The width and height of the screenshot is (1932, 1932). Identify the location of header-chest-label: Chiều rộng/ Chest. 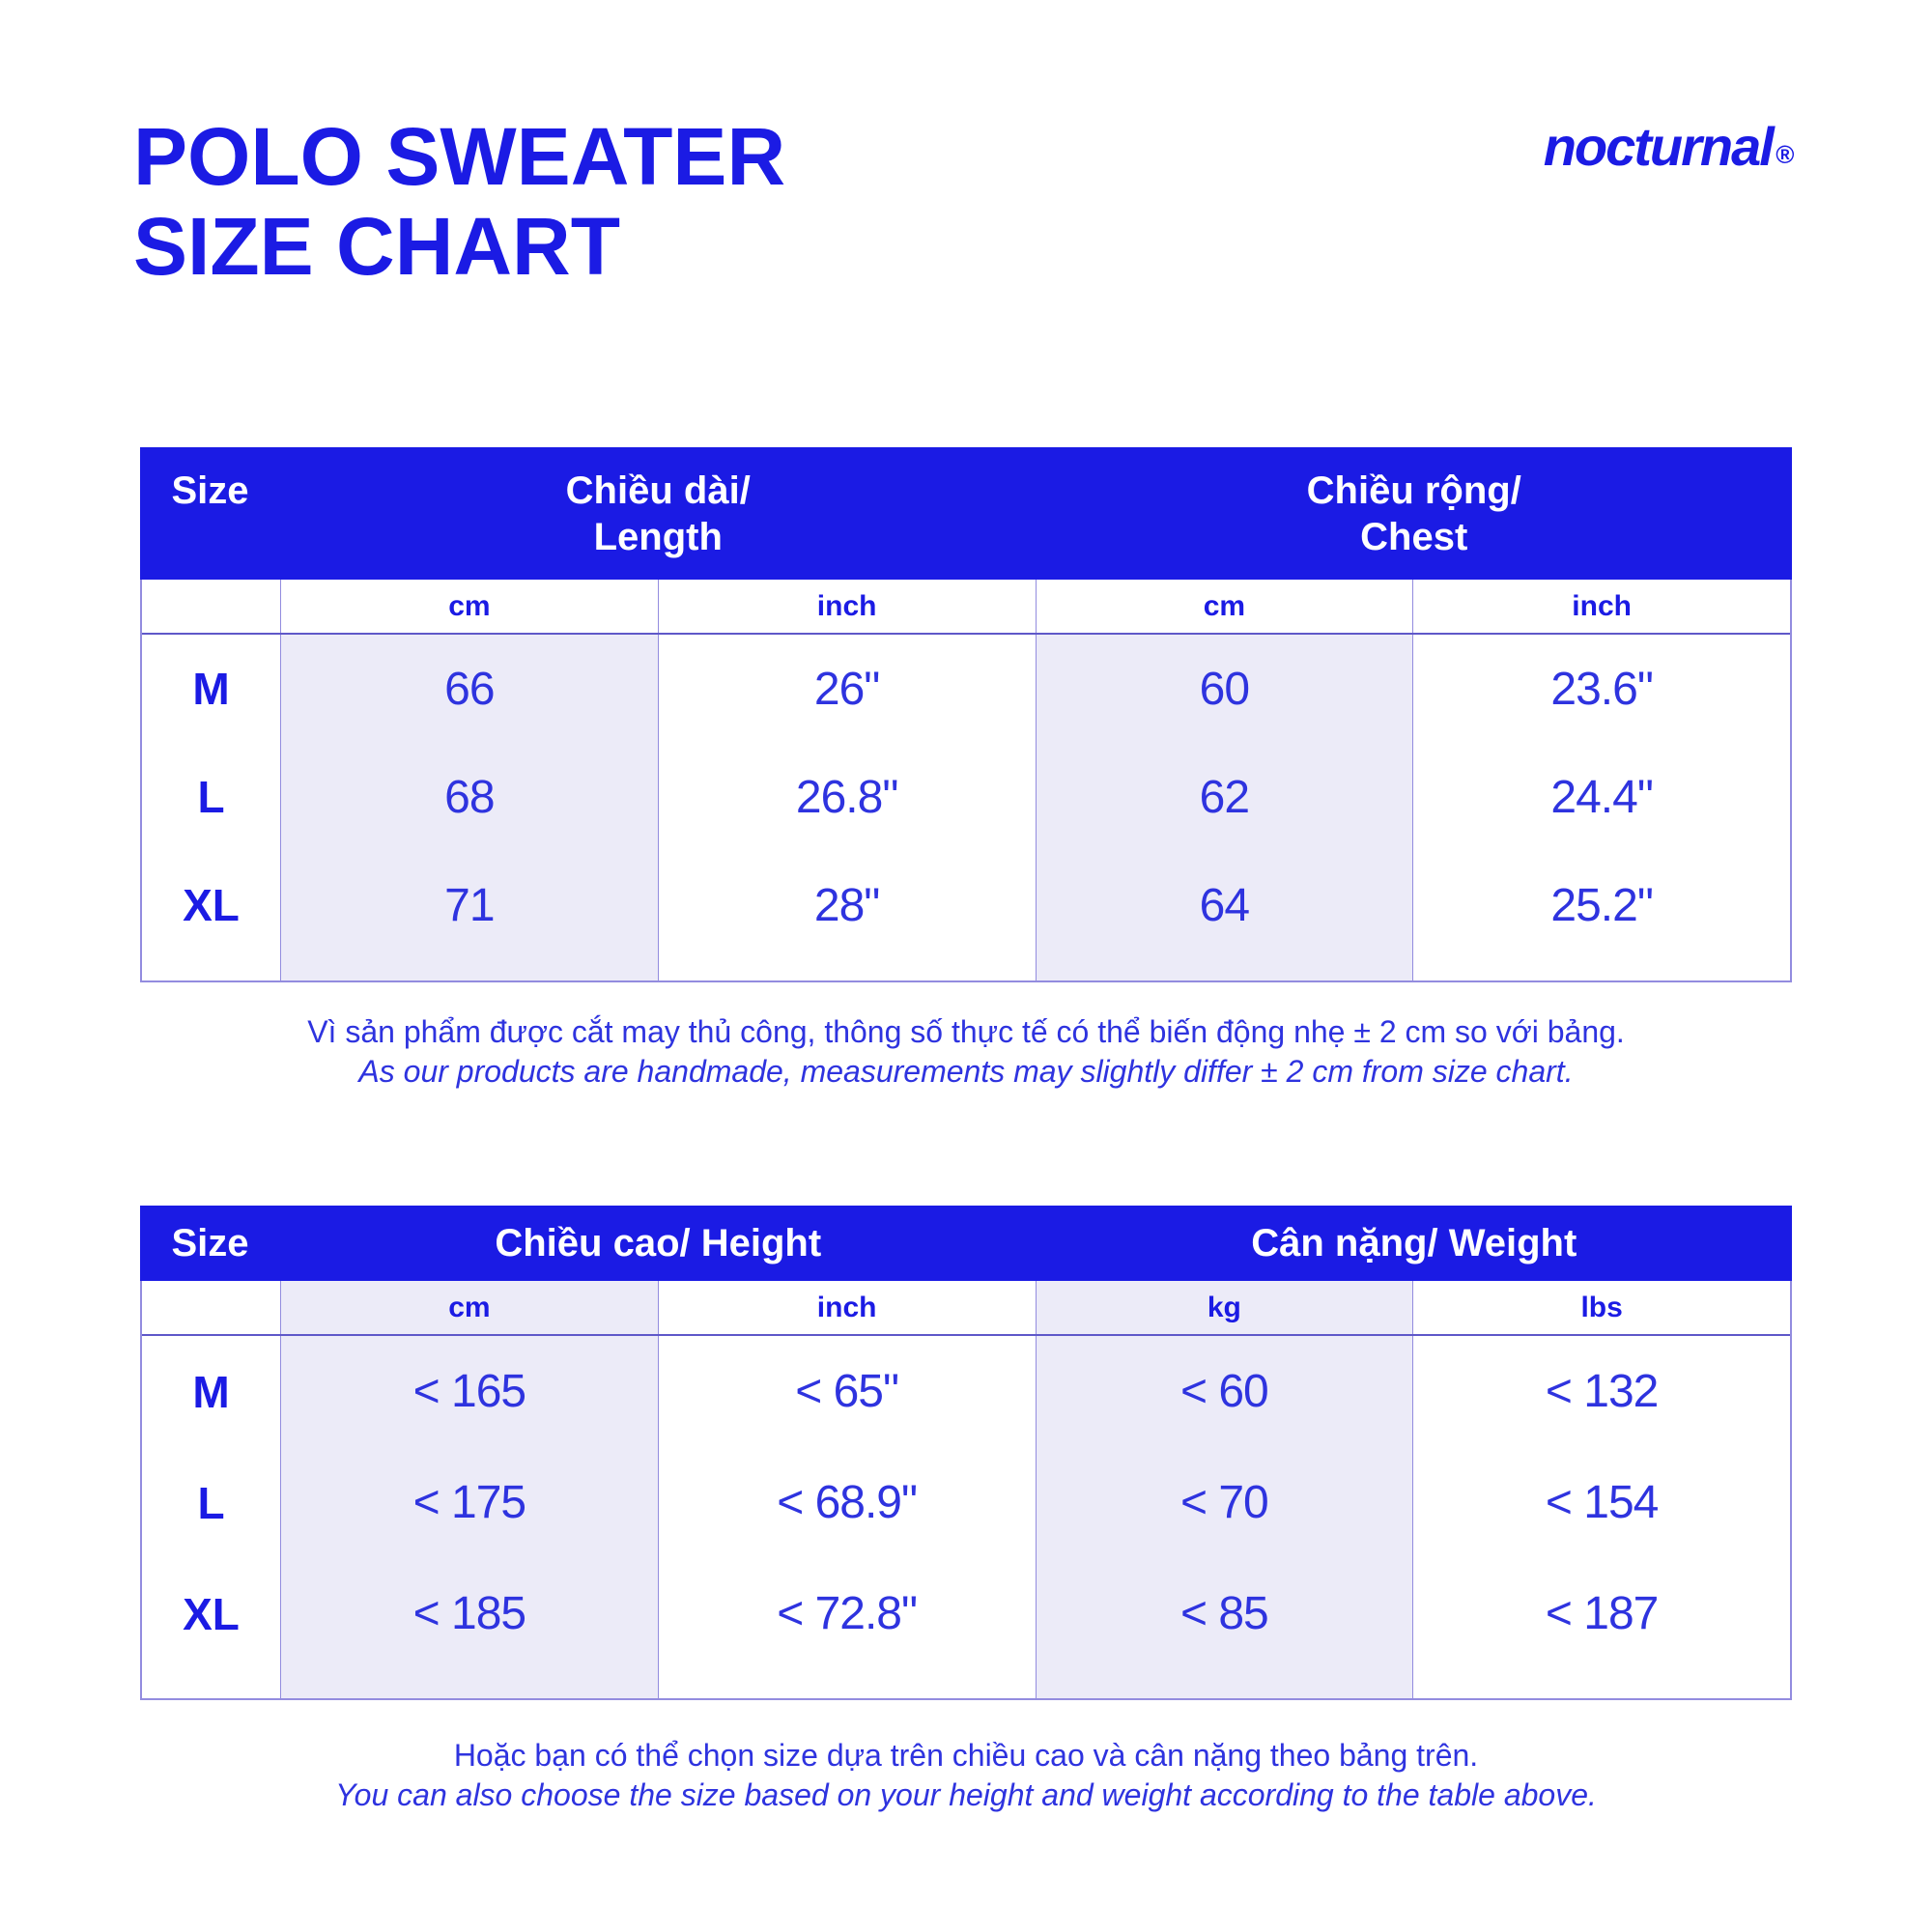
(1415, 513).